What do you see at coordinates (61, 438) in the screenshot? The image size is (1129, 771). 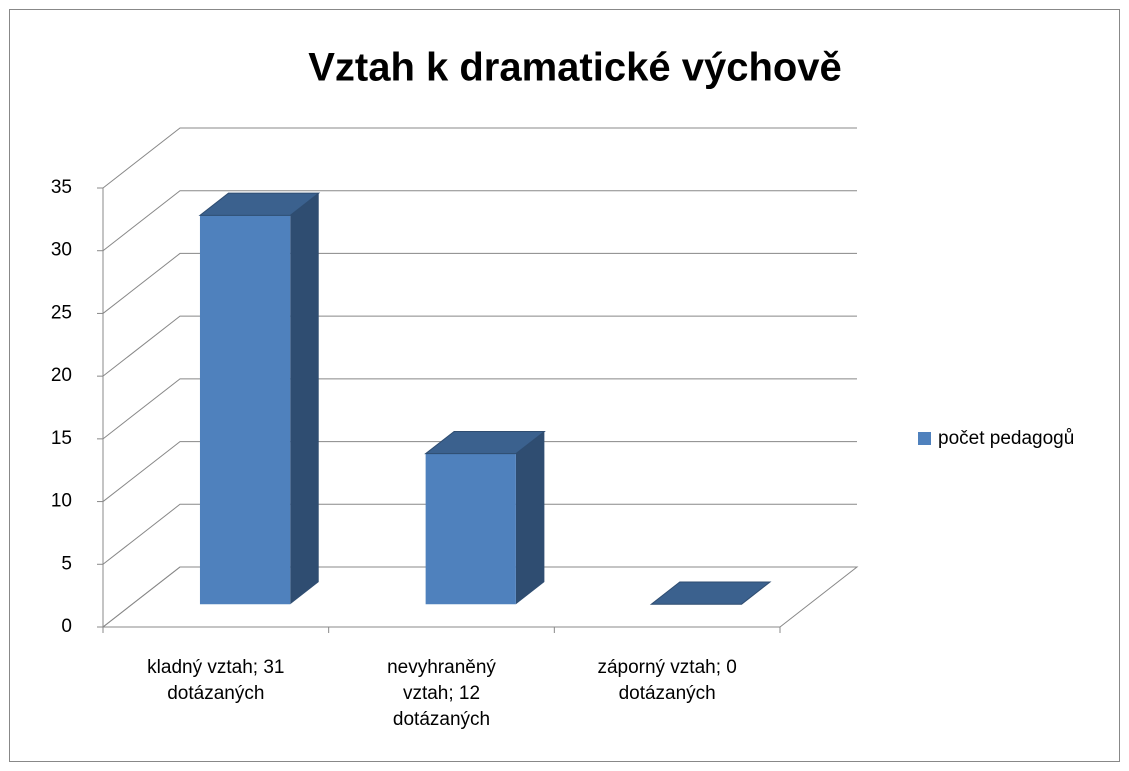 I see `y-tick-label: 15` at bounding box center [61, 438].